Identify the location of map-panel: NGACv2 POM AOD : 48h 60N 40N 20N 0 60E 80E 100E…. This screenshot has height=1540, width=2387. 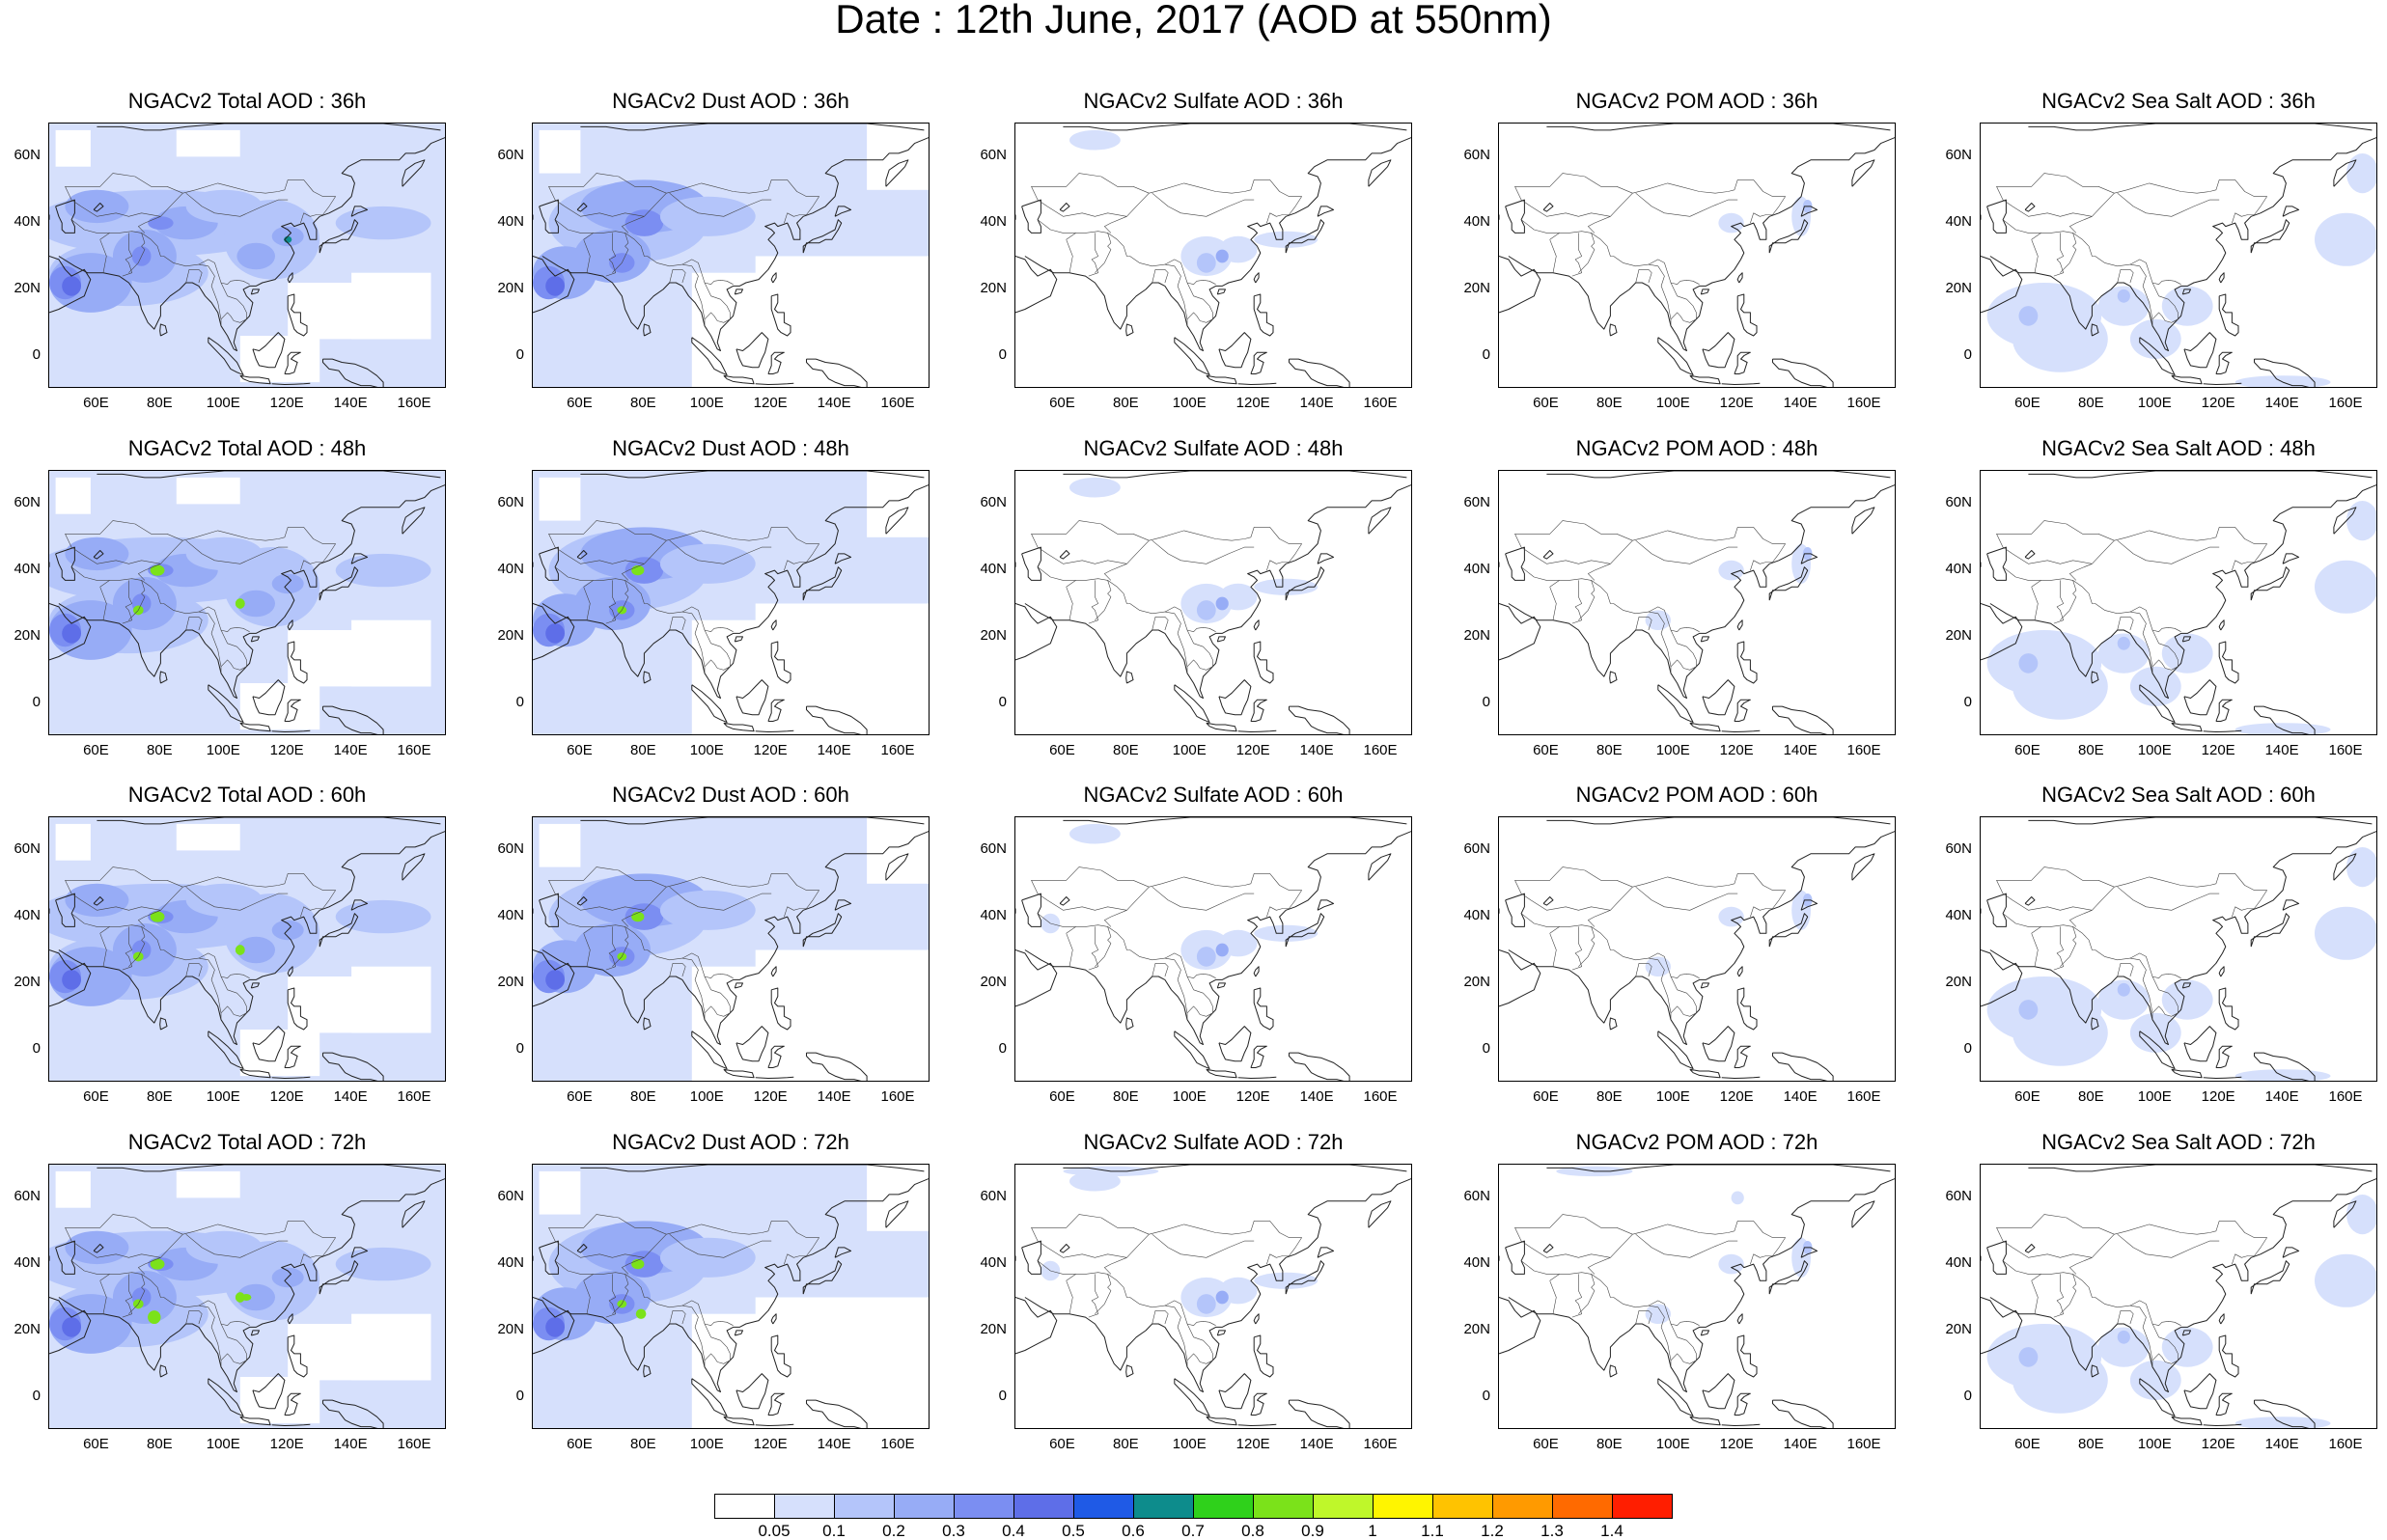
(1687, 602).